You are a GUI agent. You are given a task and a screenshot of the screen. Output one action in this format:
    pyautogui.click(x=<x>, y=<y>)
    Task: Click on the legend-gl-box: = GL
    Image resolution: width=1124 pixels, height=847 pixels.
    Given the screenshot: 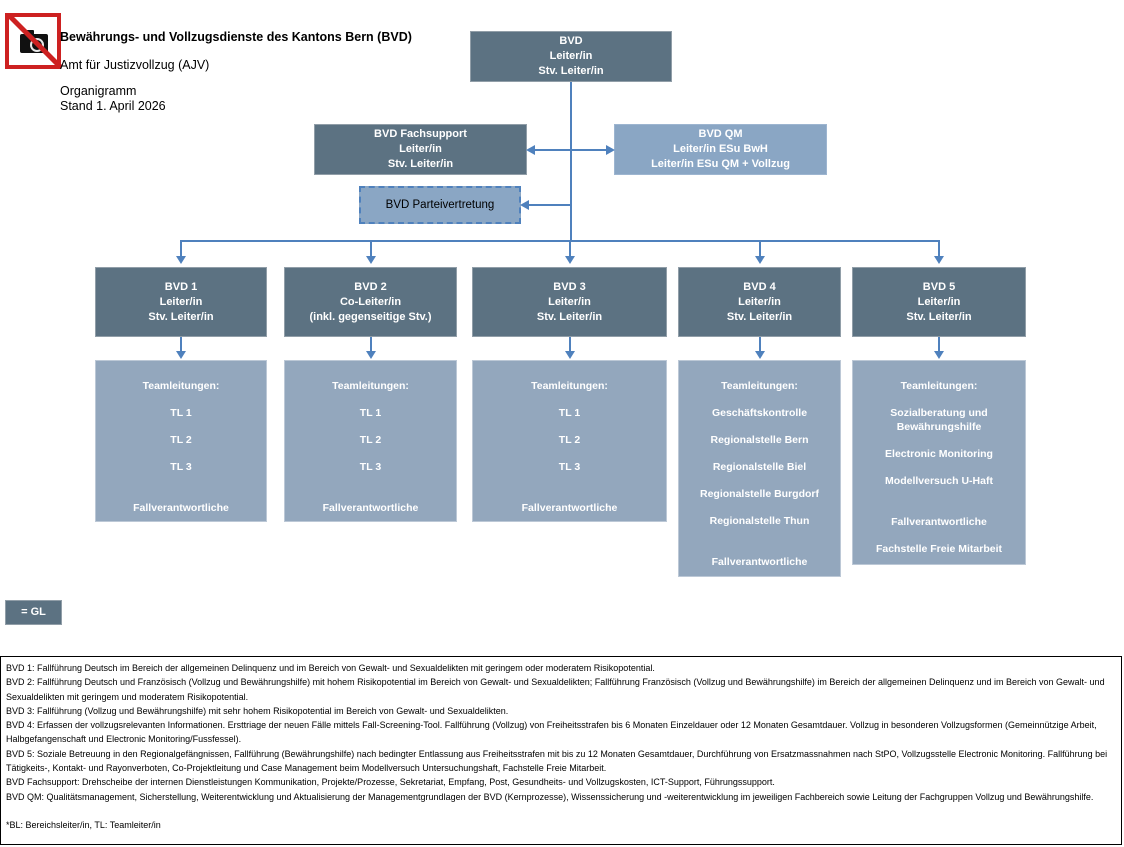 What is the action you would take?
    pyautogui.click(x=33, y=612)
    